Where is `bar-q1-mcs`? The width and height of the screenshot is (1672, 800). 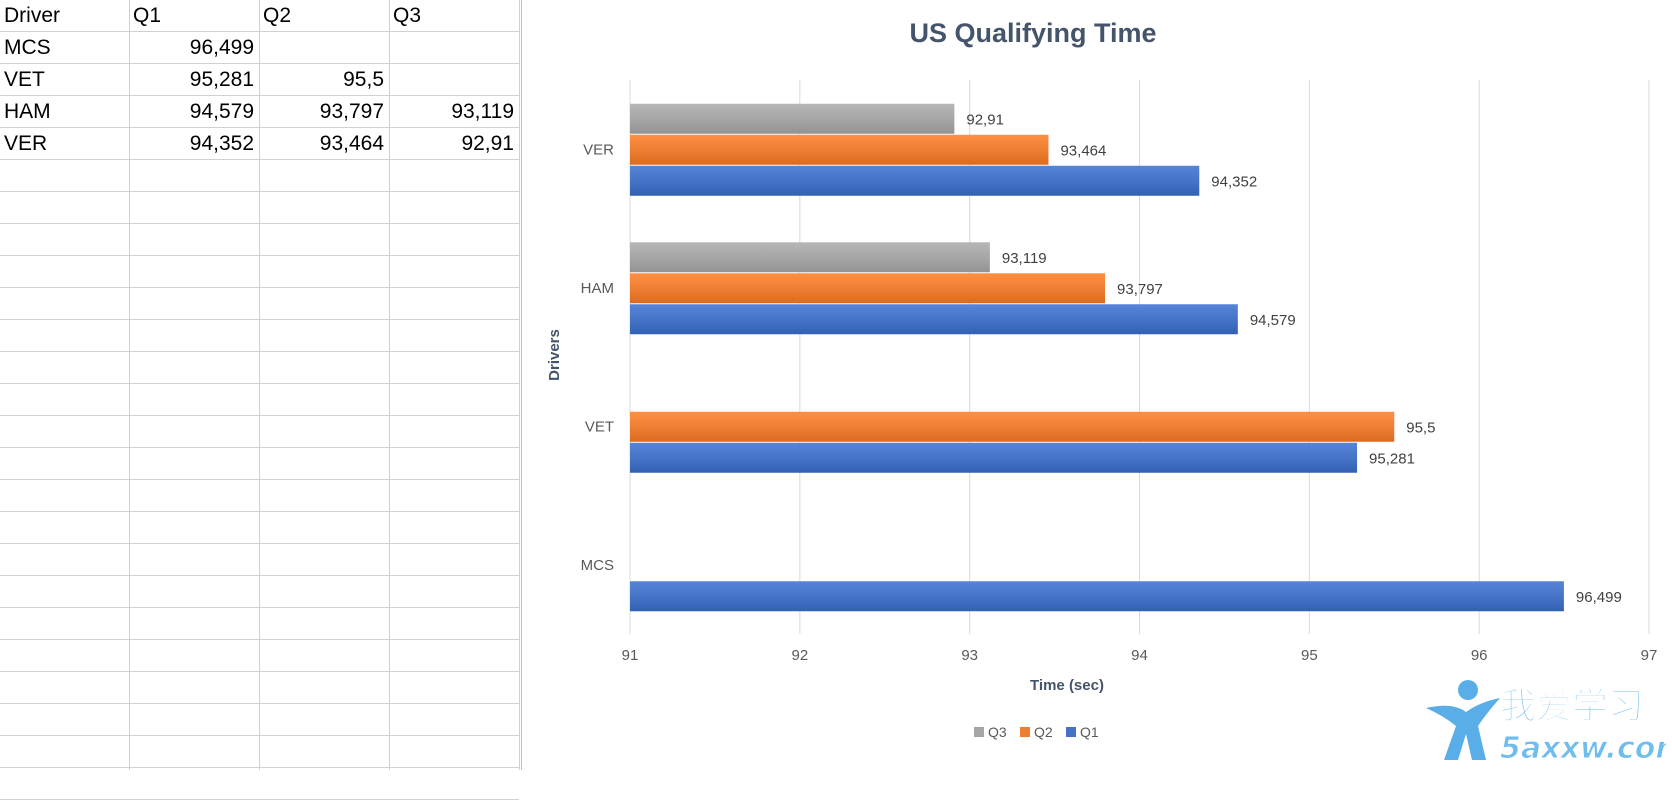 bar-q1-mcs is located at coordinates (1097, 596).